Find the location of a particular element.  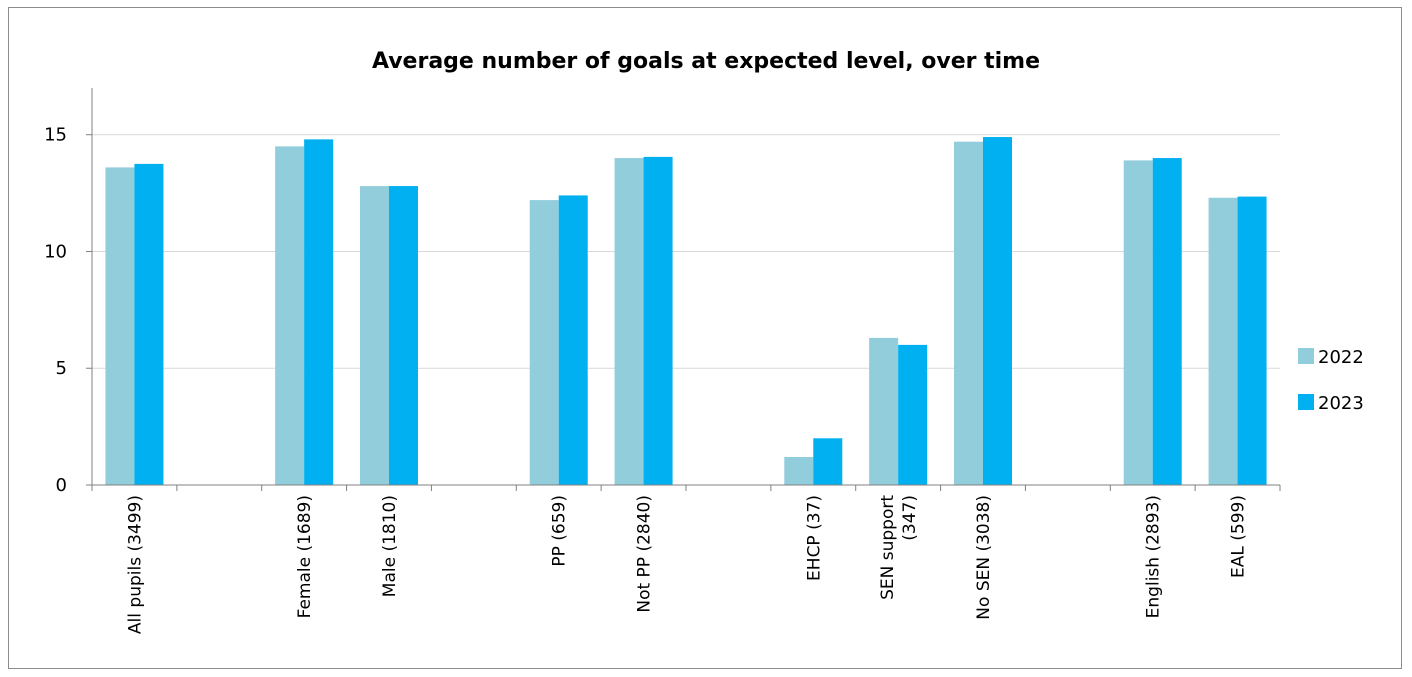

legend-label-2022: 2022 is located at coordinates (1341, 357).